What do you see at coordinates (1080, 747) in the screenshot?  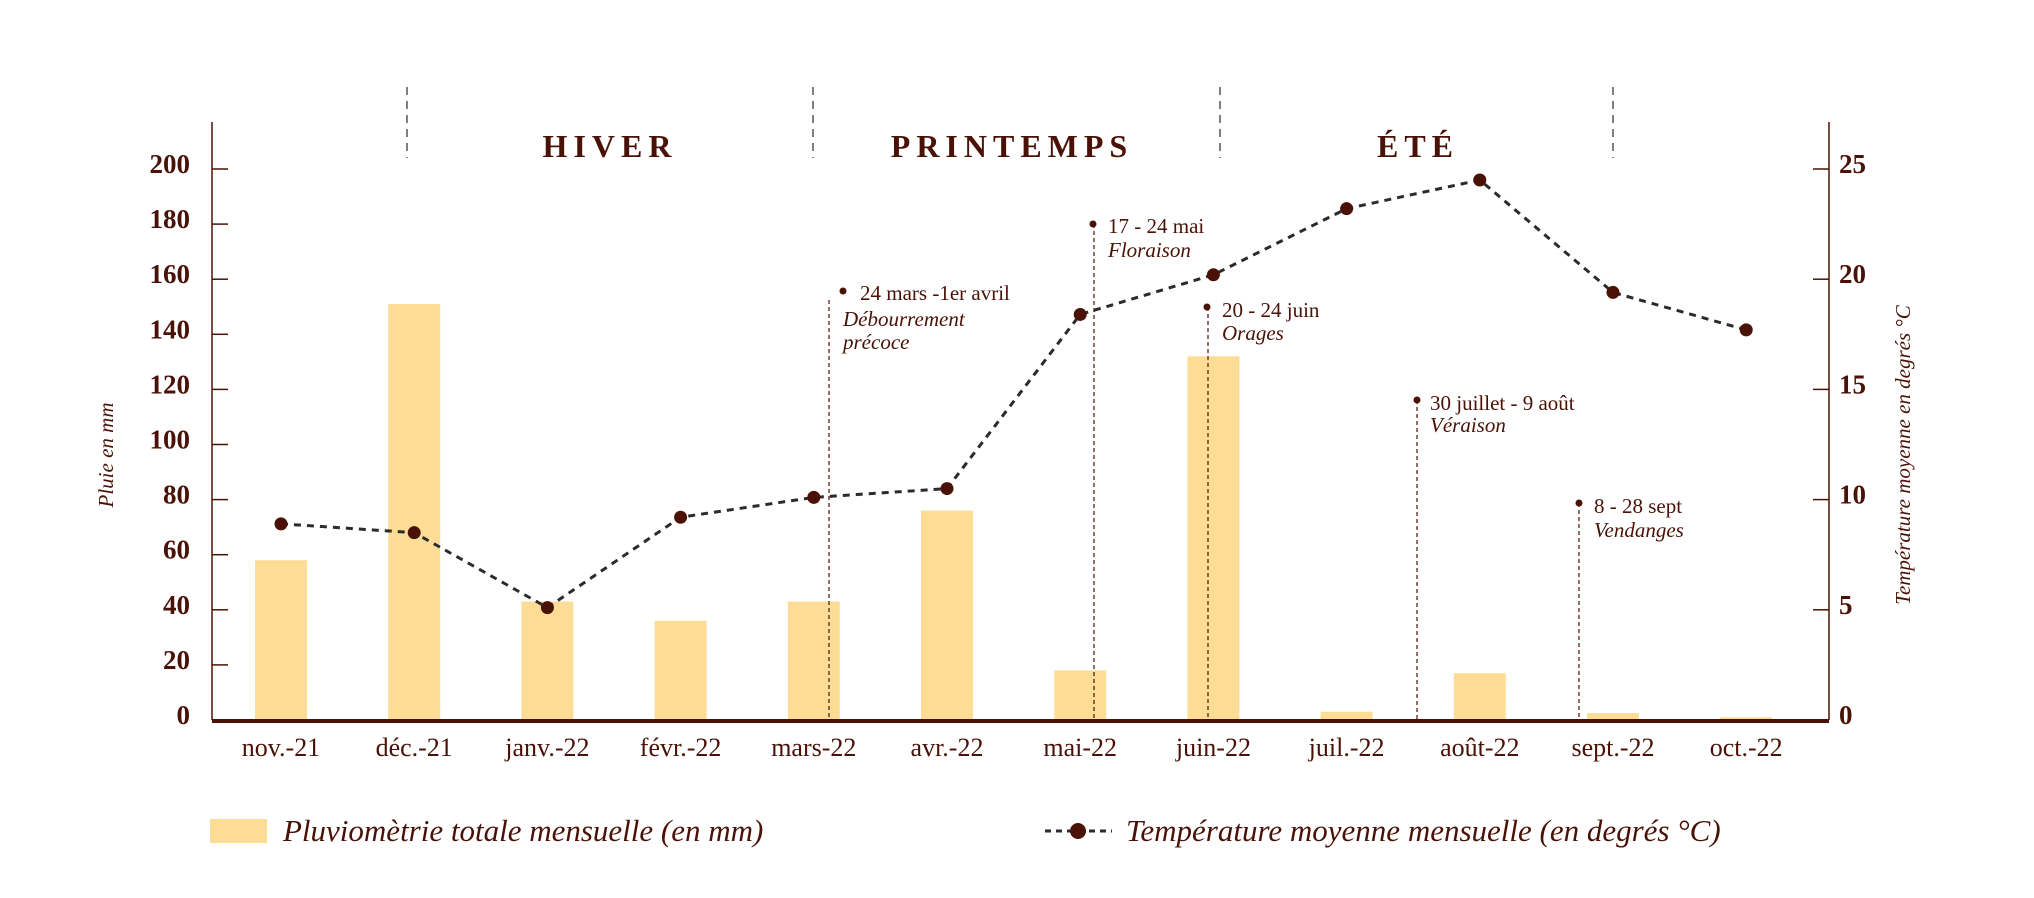 I see `x-tick-label: mai-22` at bounding box center [1080, 747].